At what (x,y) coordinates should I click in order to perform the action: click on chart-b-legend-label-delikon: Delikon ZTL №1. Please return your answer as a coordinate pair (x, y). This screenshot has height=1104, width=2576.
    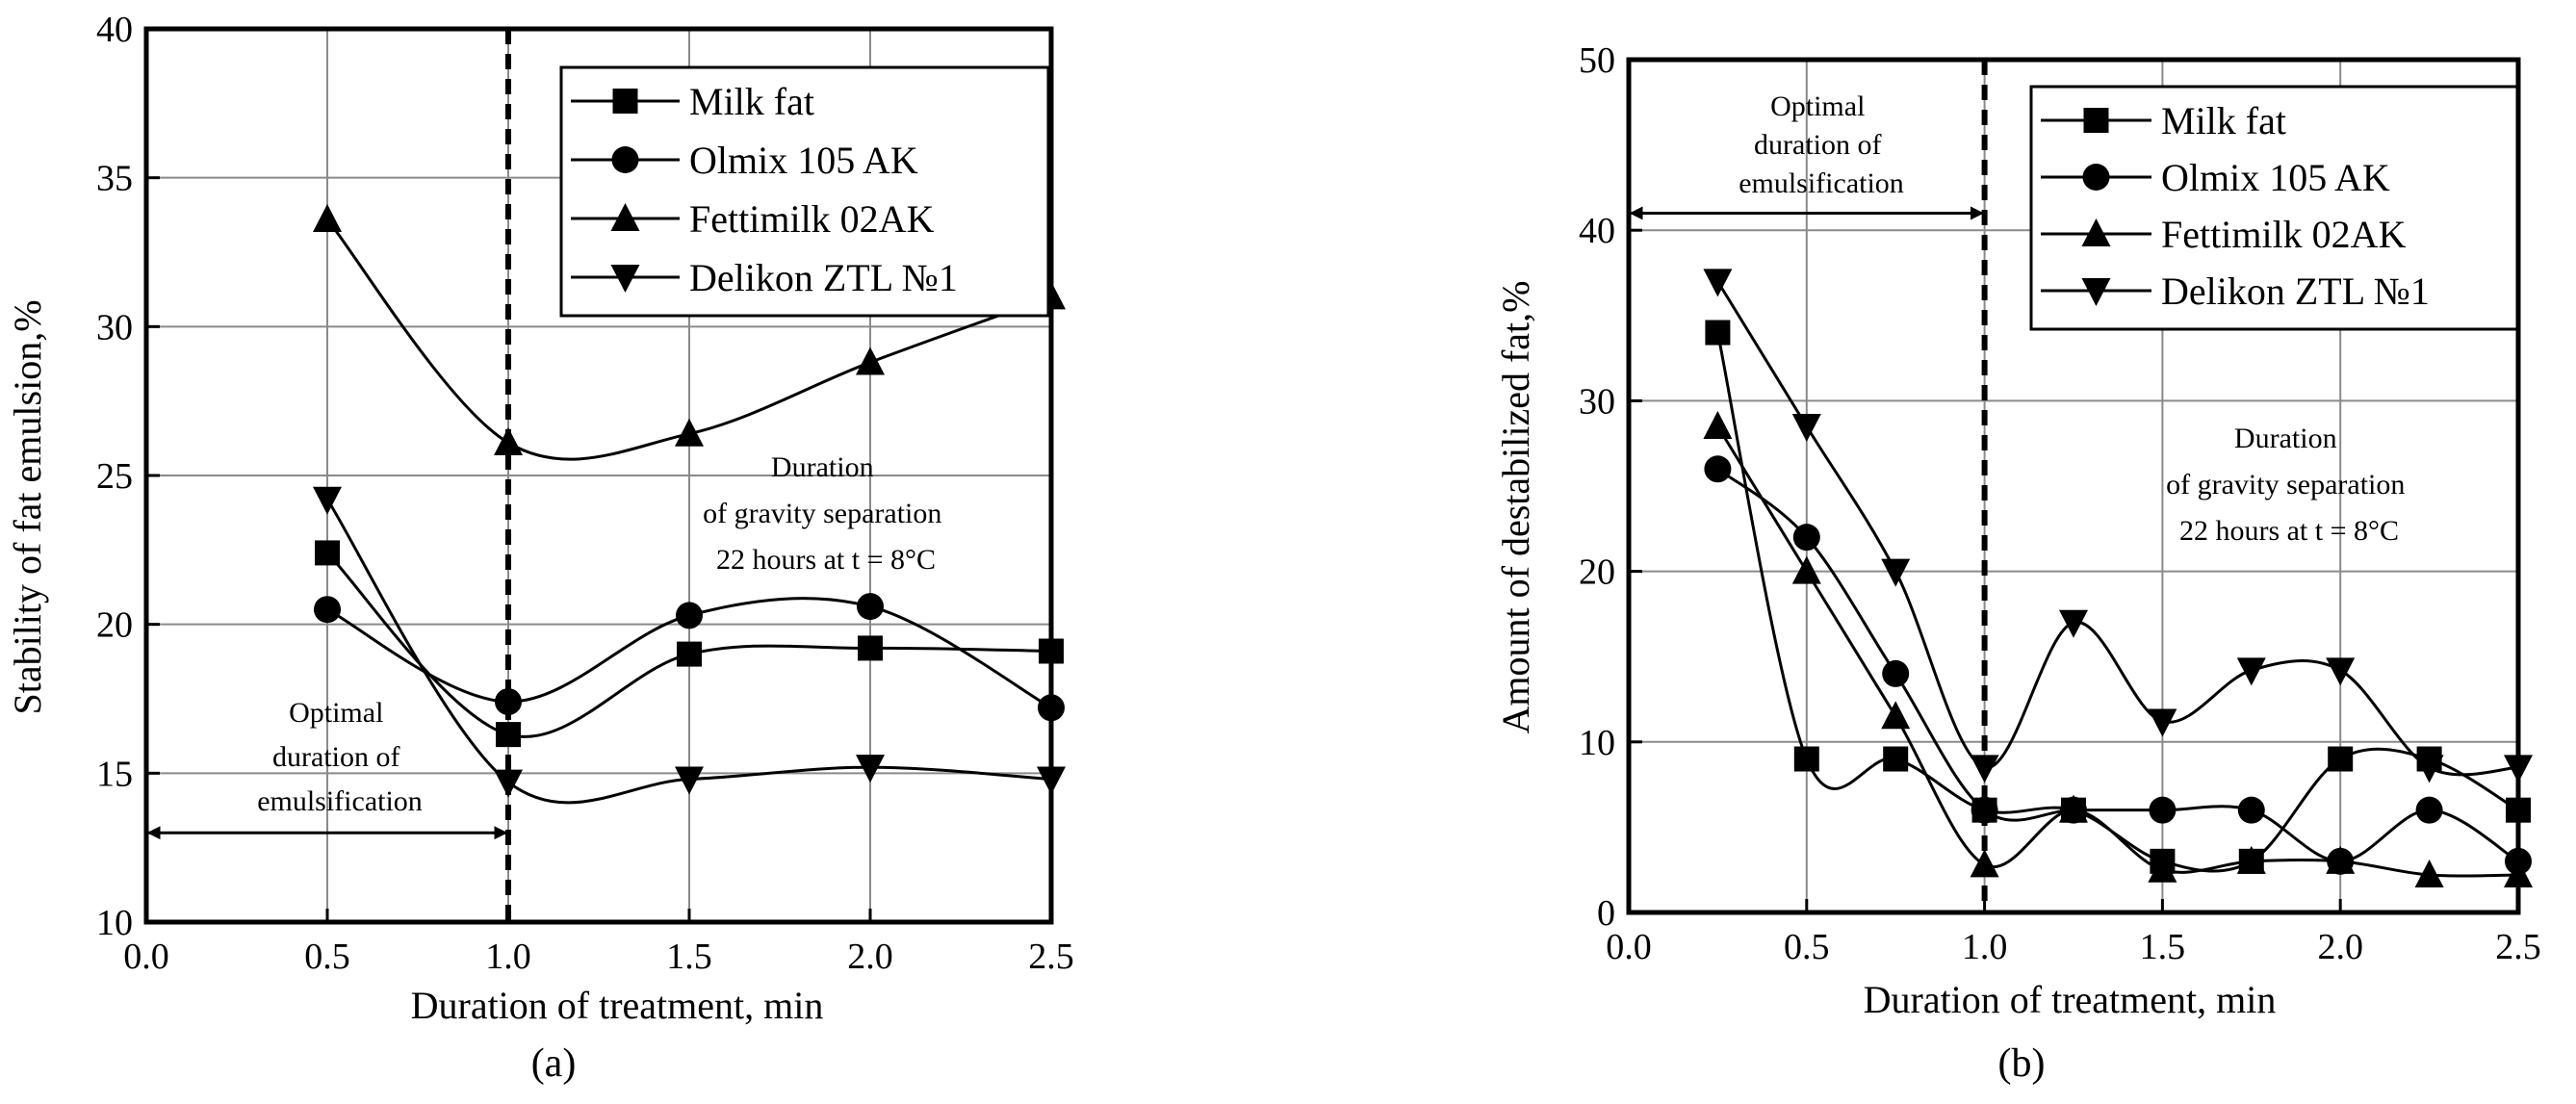
    Looking at the image, I should click on (2296, 291).